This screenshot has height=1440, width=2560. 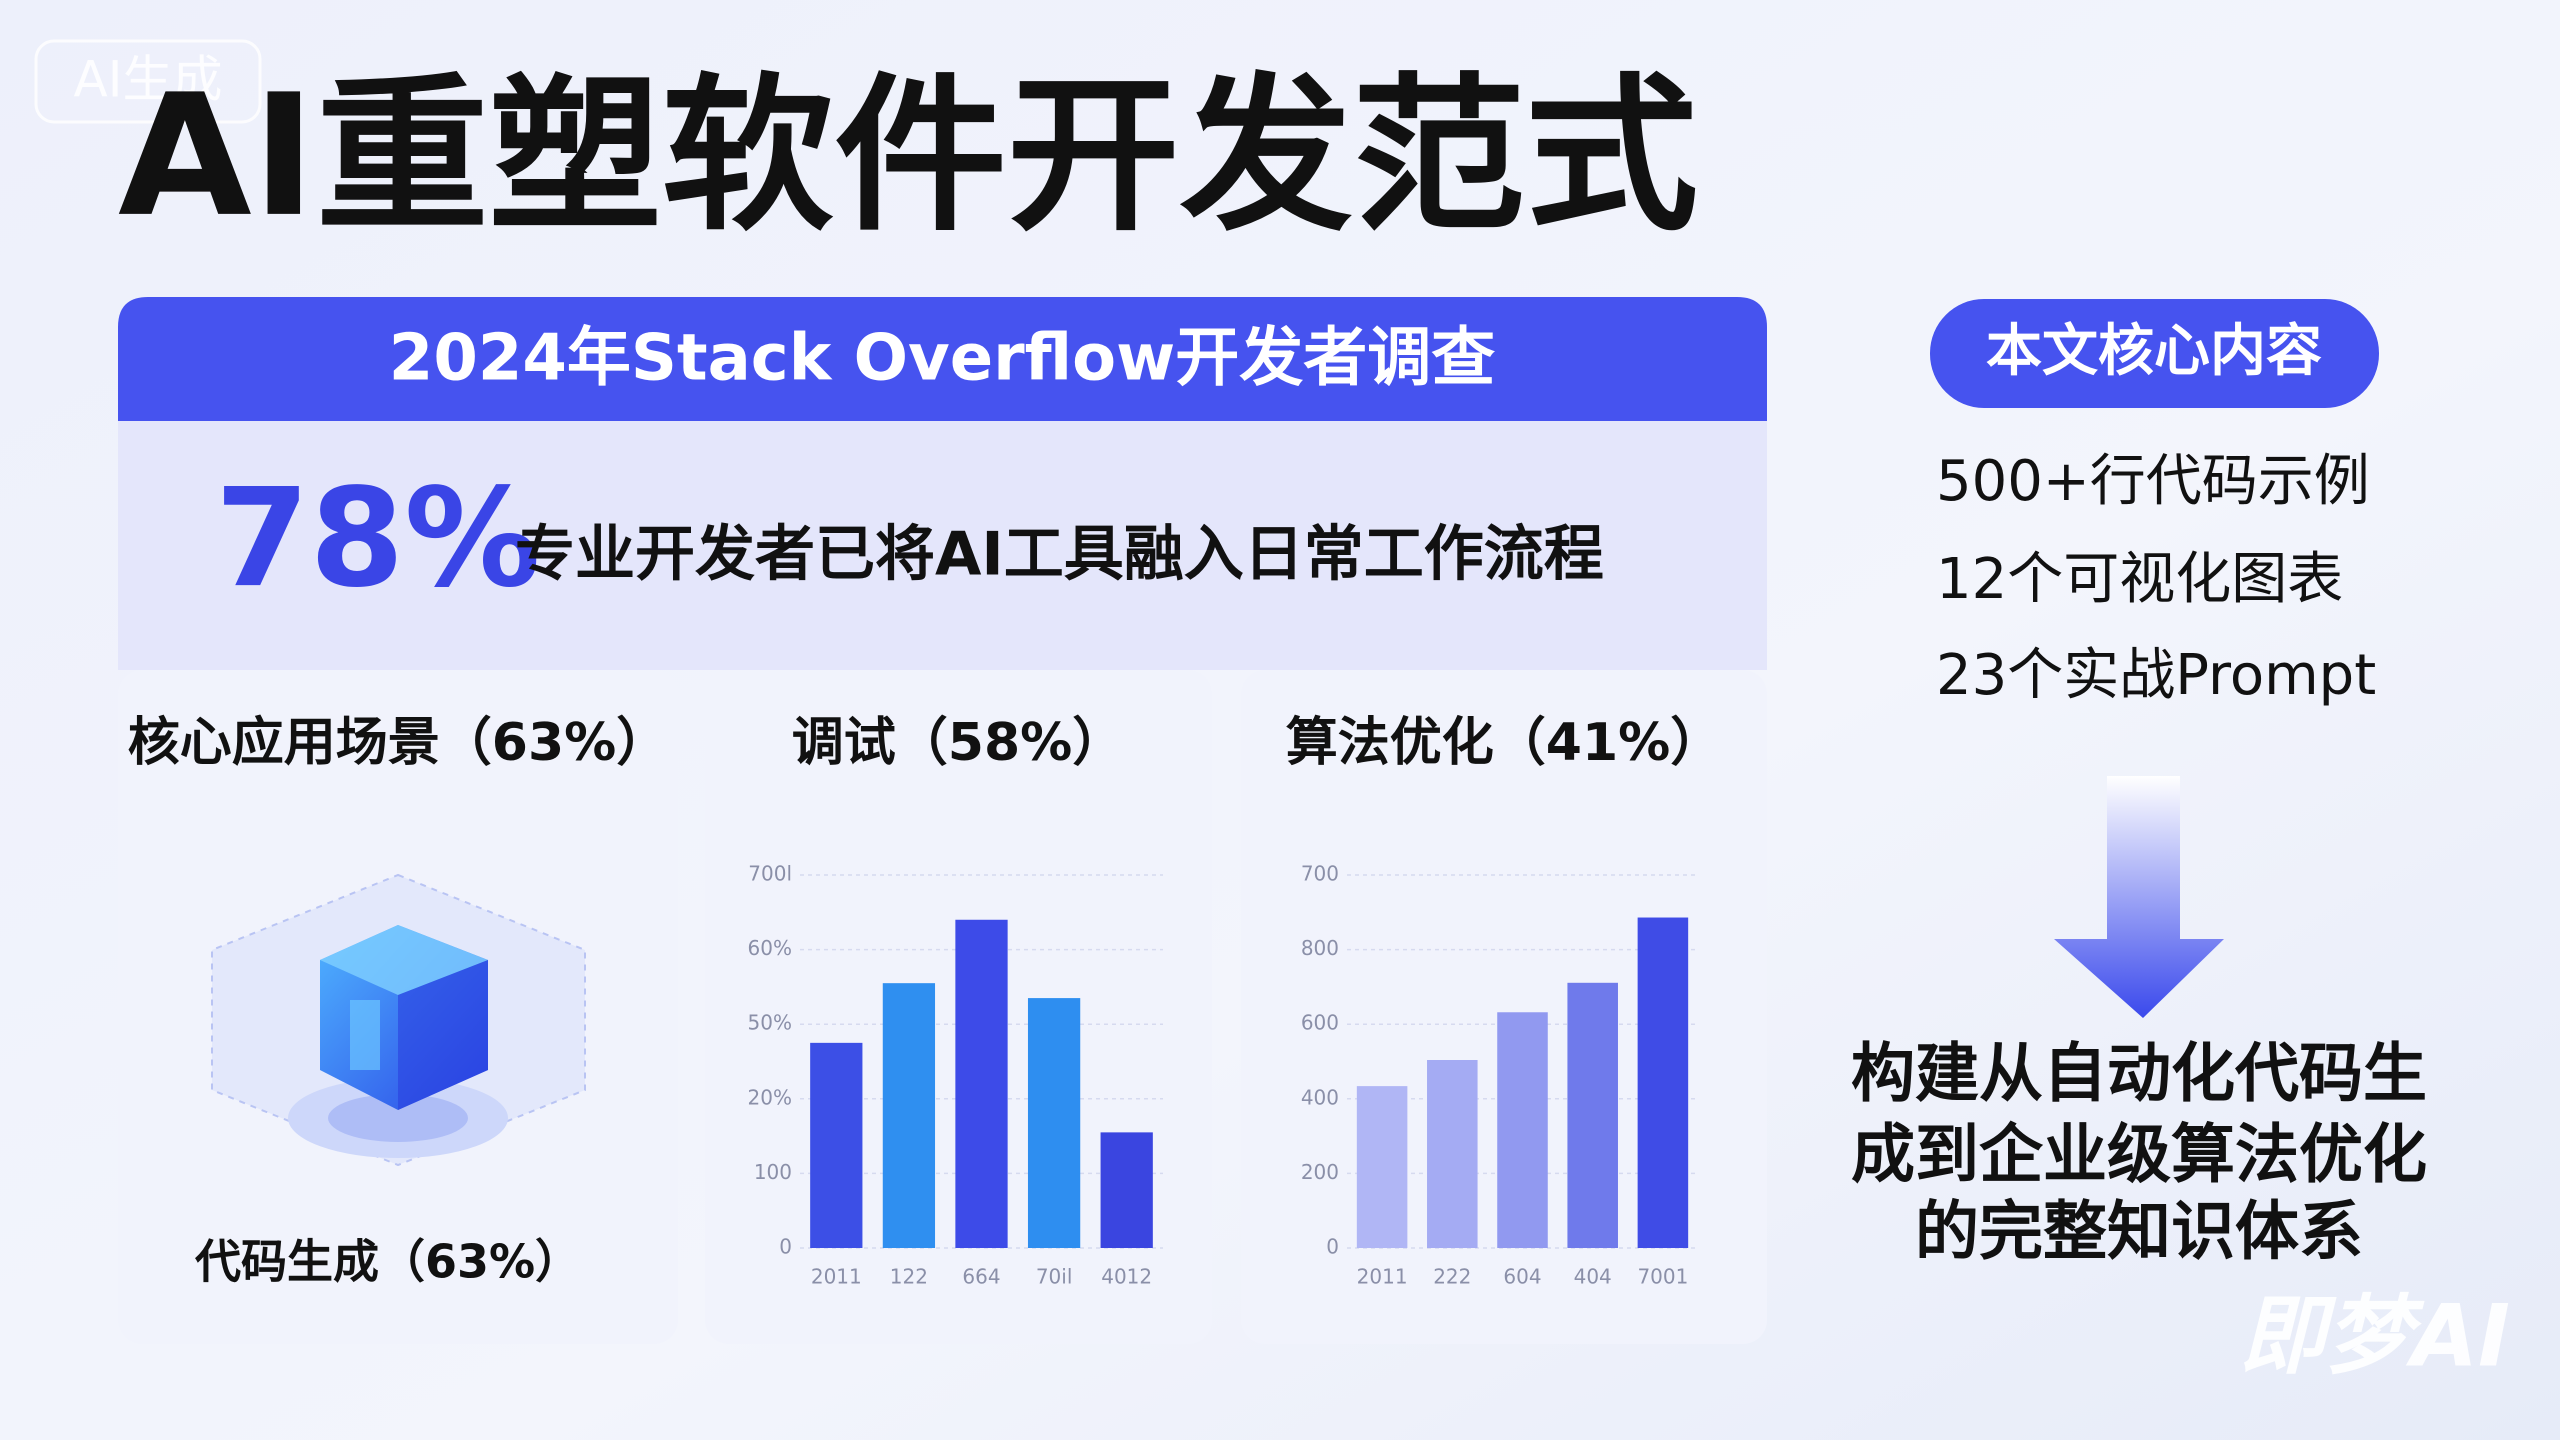 What do you see at coordinates (2156, 675) in the screenshot?
I see `list-item: 23个实战Prompt` at bounding box center [2156, 675].